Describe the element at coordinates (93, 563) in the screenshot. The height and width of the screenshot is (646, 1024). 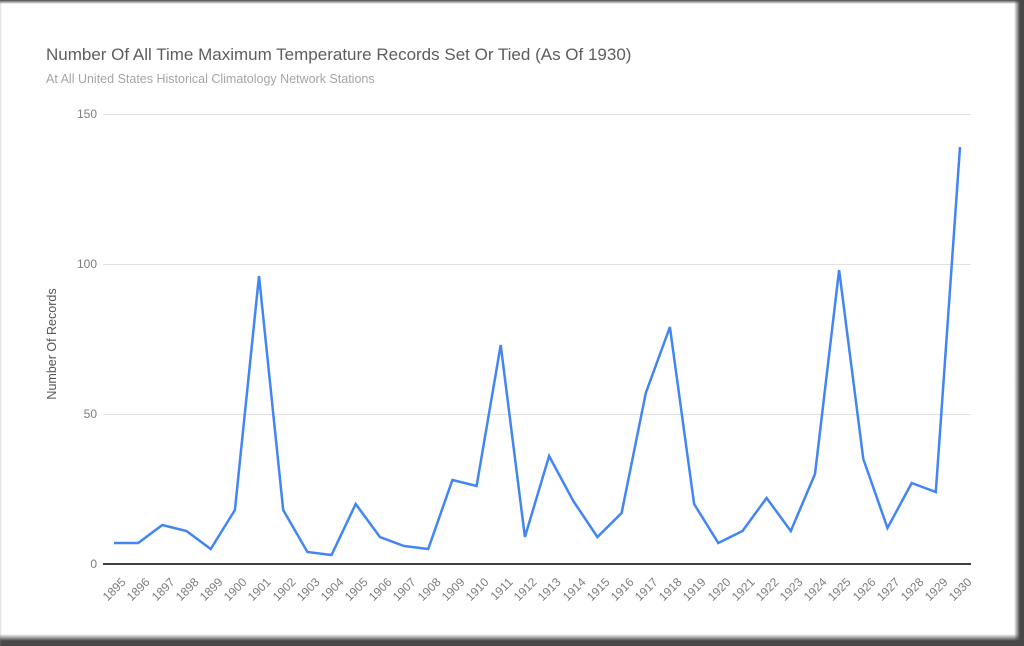
I see `y-tick-label-0: 0` at that location.